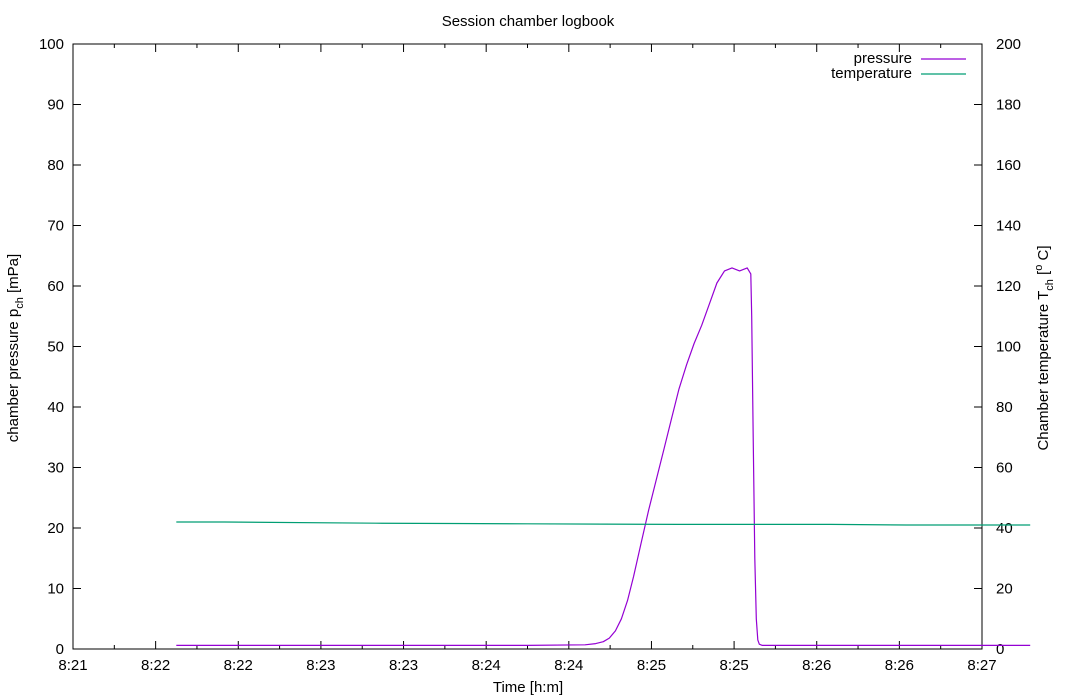 The height and width of the screenshot is (700, 1080). I want to click on y-axis-title-right: Chamber temperature Tch [o C], so click(1044, 347).